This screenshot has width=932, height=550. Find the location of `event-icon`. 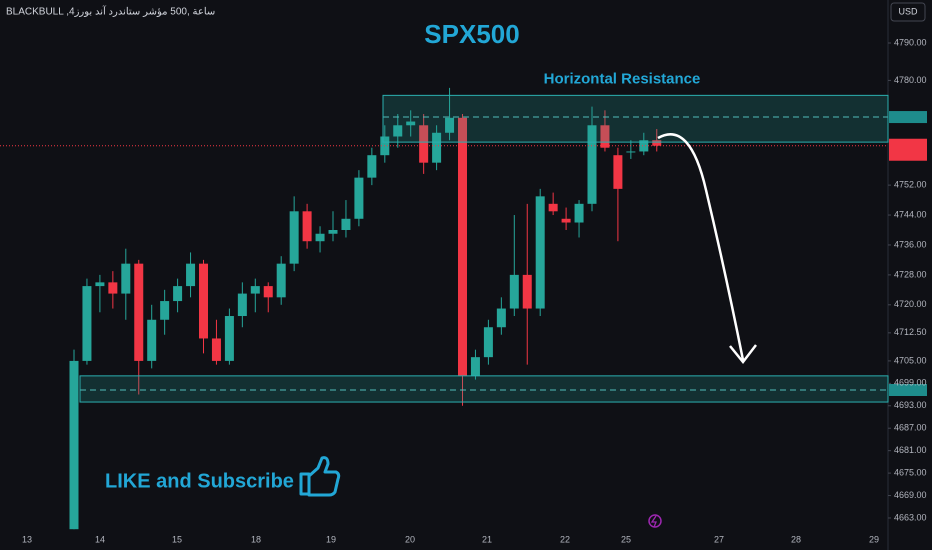

event-icon is located at coordinates (655, 521).